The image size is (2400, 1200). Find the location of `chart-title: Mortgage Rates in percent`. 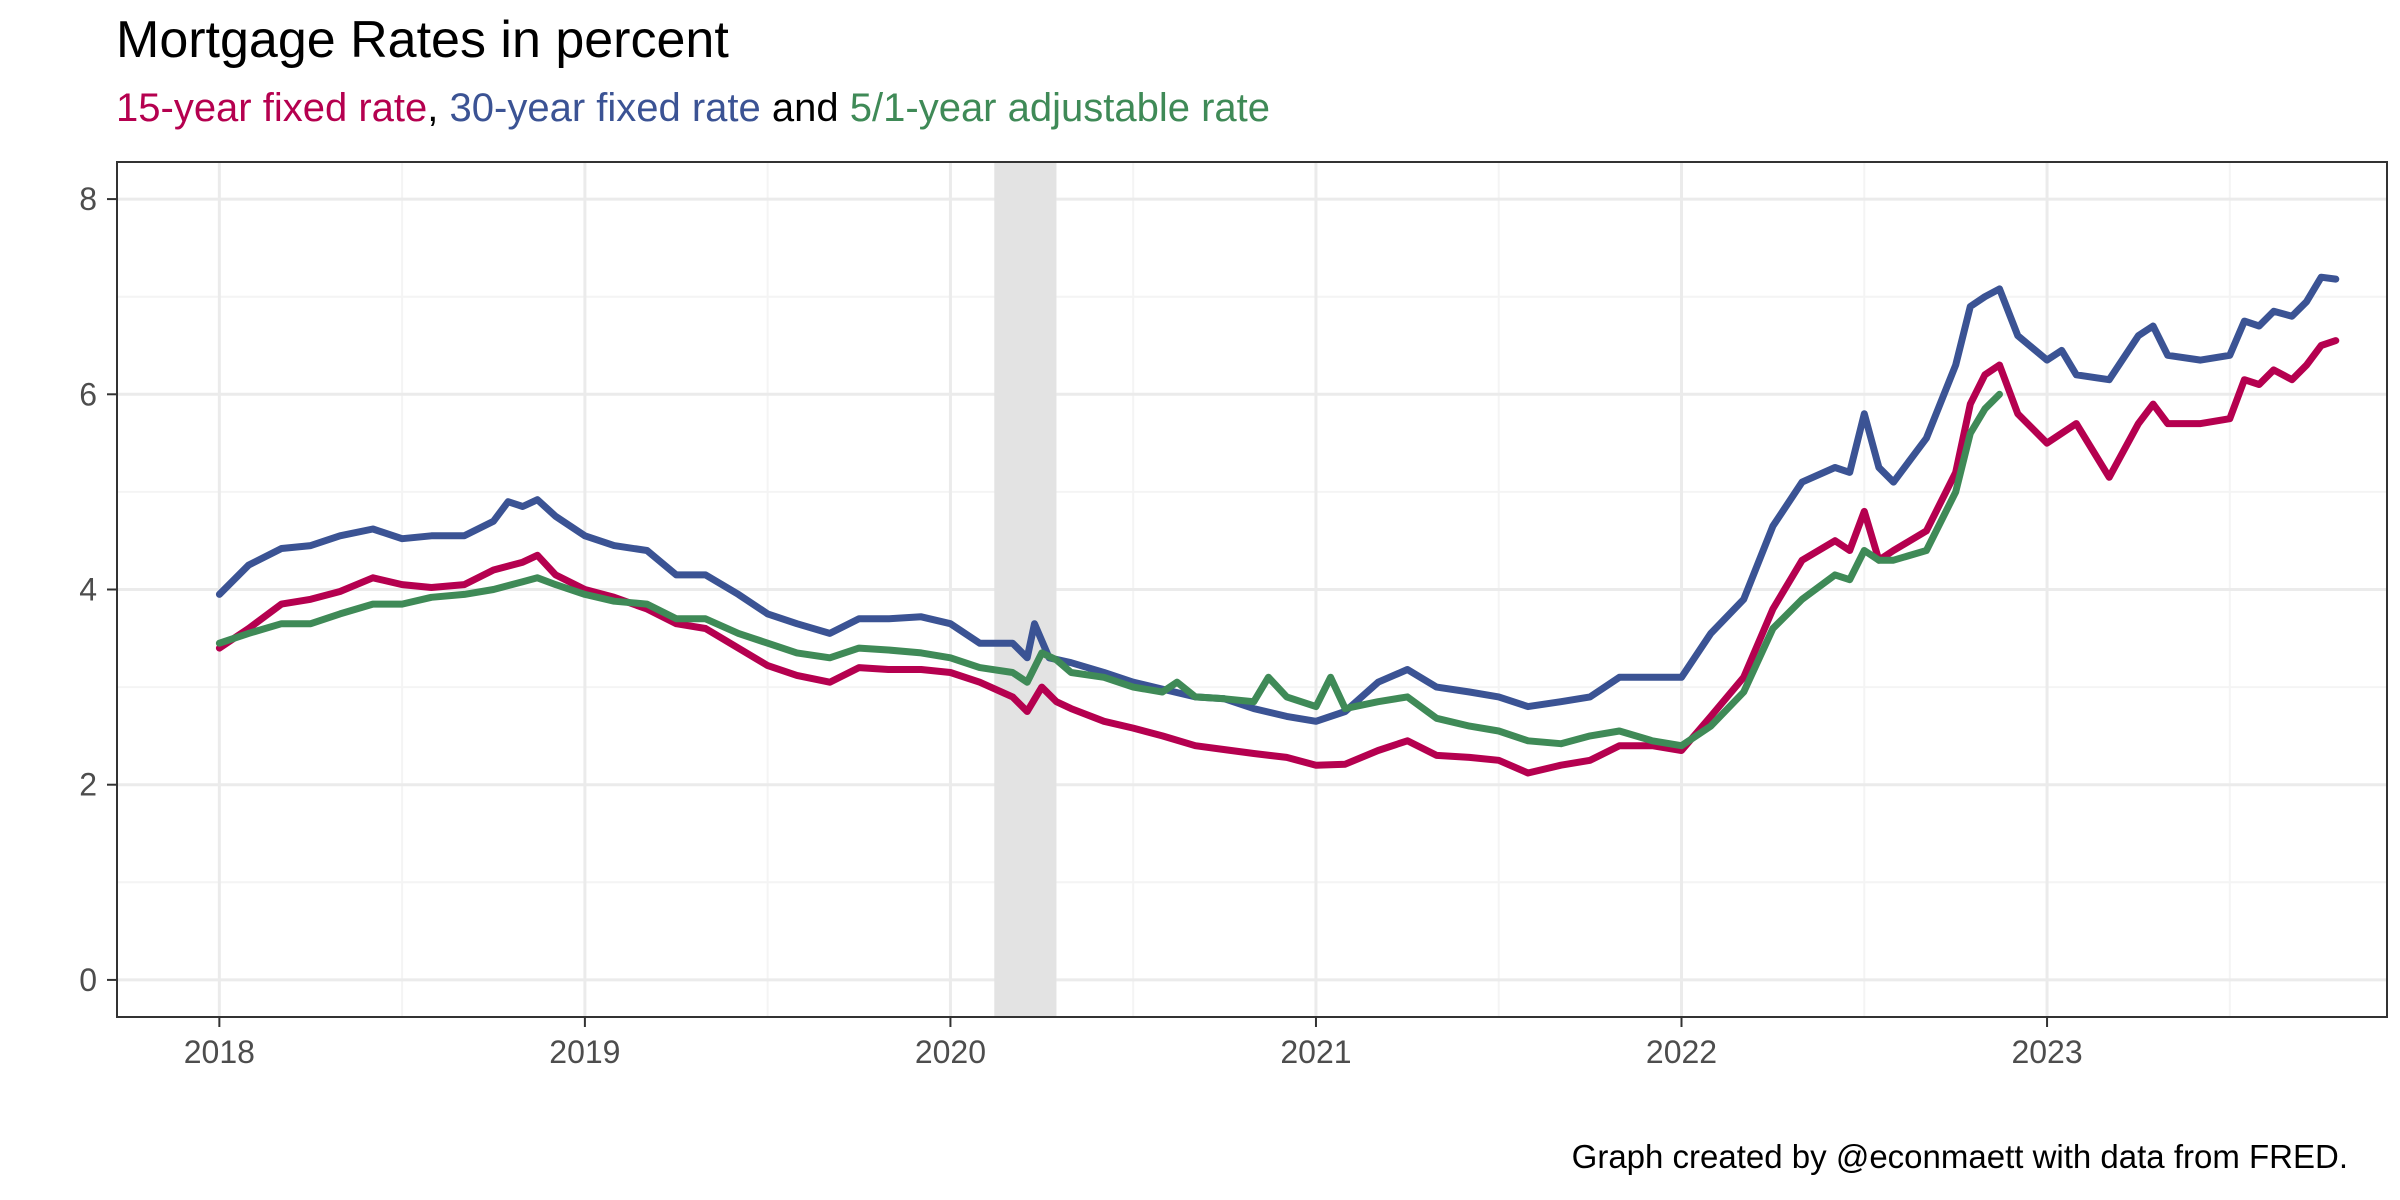

chart-title: Mortgage Rates in percent is located at coordinates (422, 40).